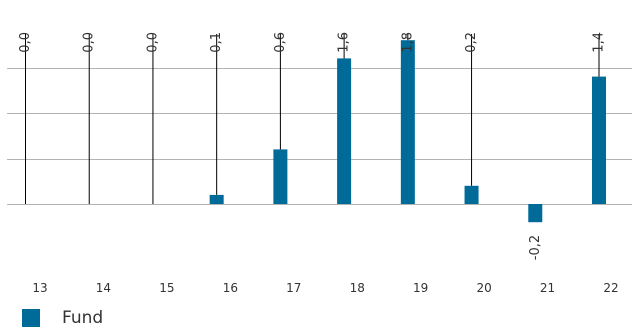 Image resolution: width=639 pixels, height=329 pixels. I want to click on x-tick-label-17: 17, so click(293, 288).